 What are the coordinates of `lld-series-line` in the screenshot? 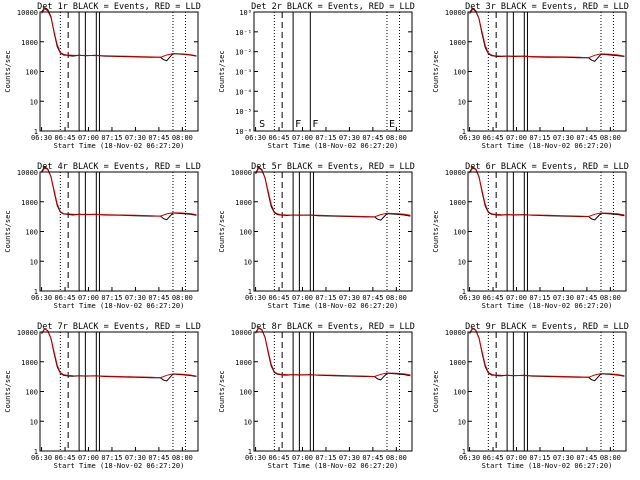 It's located at (333, 352).